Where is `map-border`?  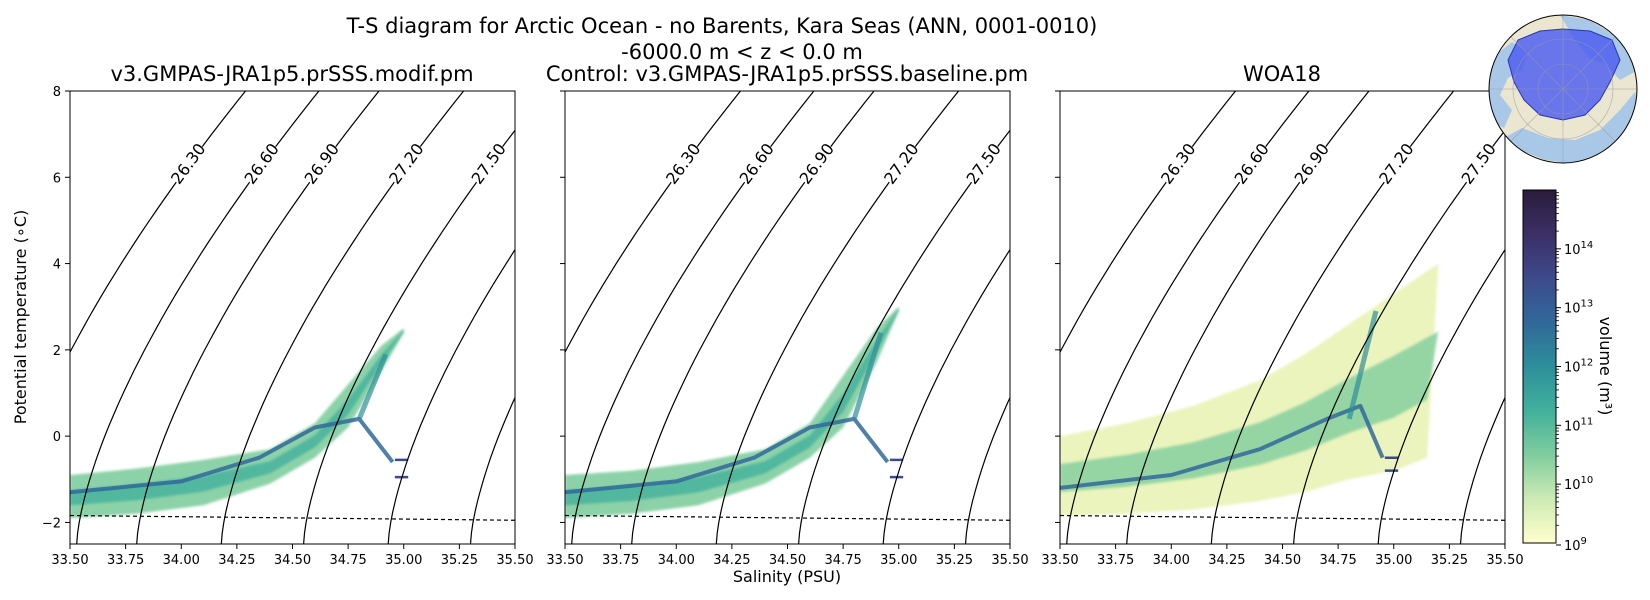 map-border is located at coordinates (1563, 89).